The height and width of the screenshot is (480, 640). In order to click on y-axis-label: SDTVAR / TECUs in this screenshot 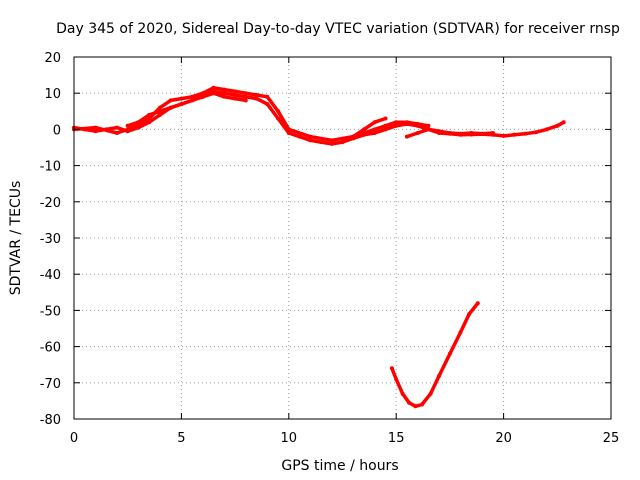, I will do `click(16, 238)`.